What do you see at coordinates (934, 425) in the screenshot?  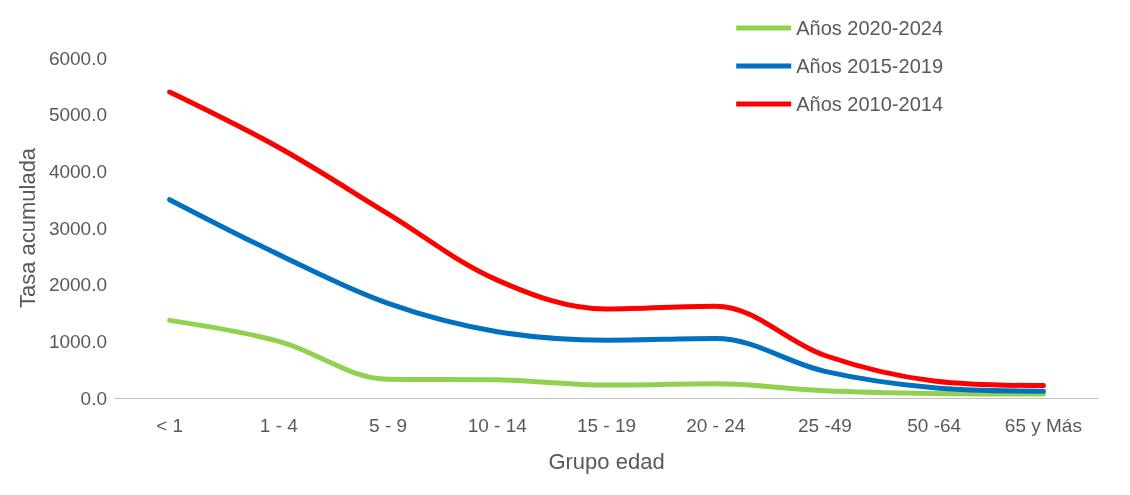 I see `x-tick-label: 50 -64` at bounding box center [934, 425].